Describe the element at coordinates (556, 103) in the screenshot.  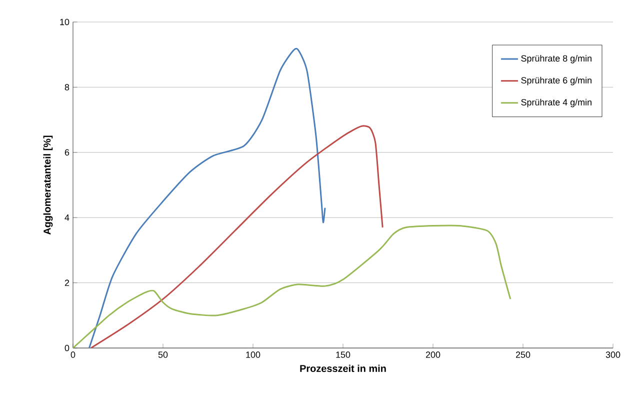
I see `legend-label: Sprührate 4 g/min` at that location.